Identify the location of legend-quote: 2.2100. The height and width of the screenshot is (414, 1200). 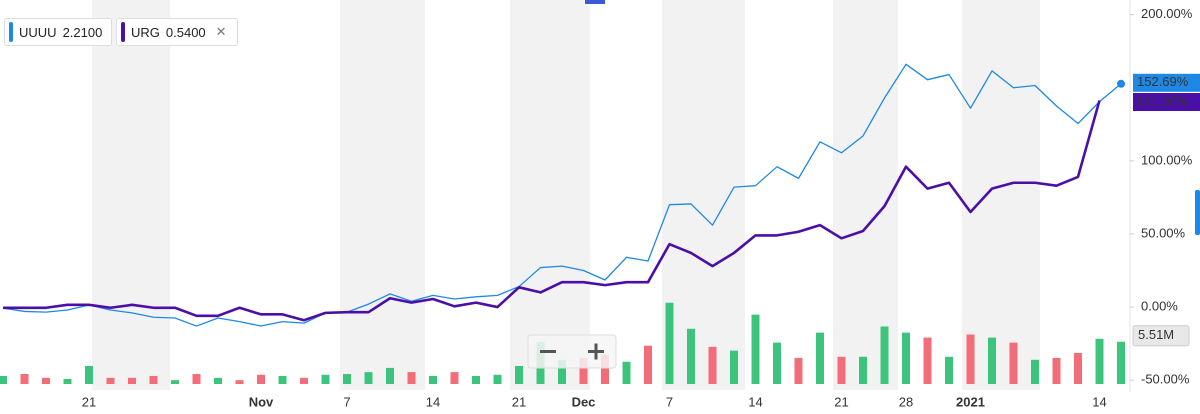
(82, 32).